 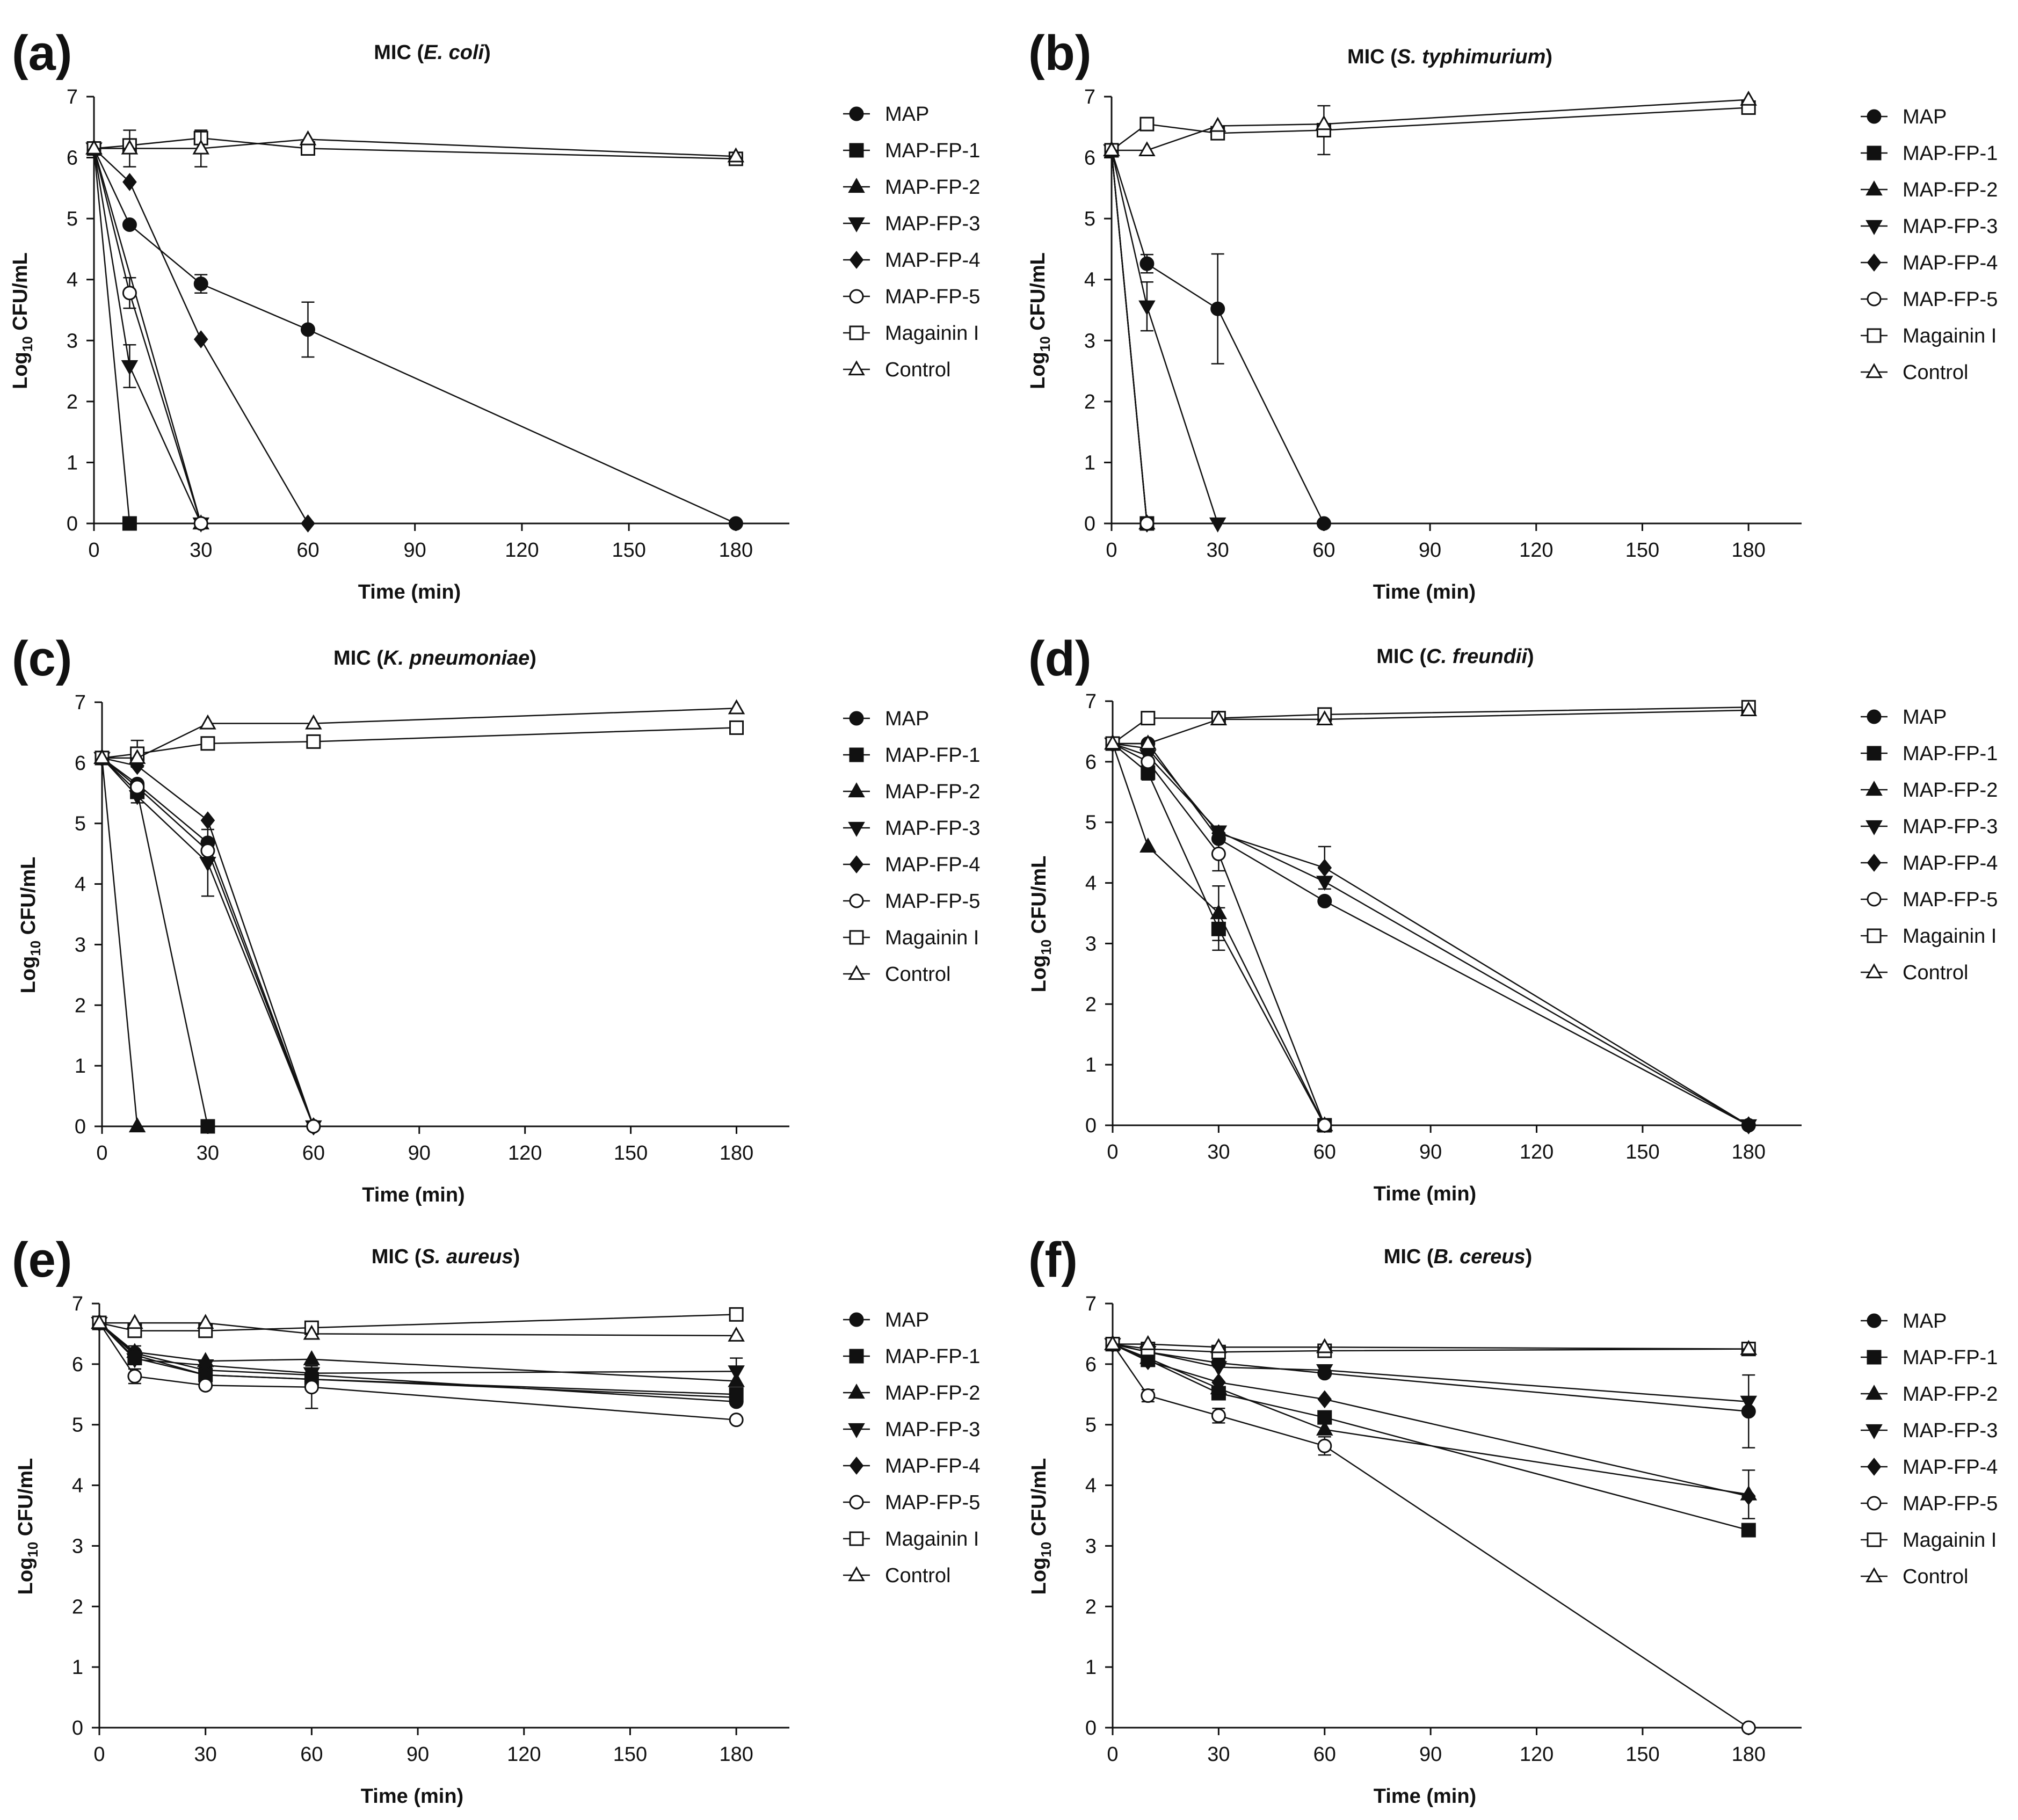 I want to click on legend-label: MAP, so click(x=907, y=114).